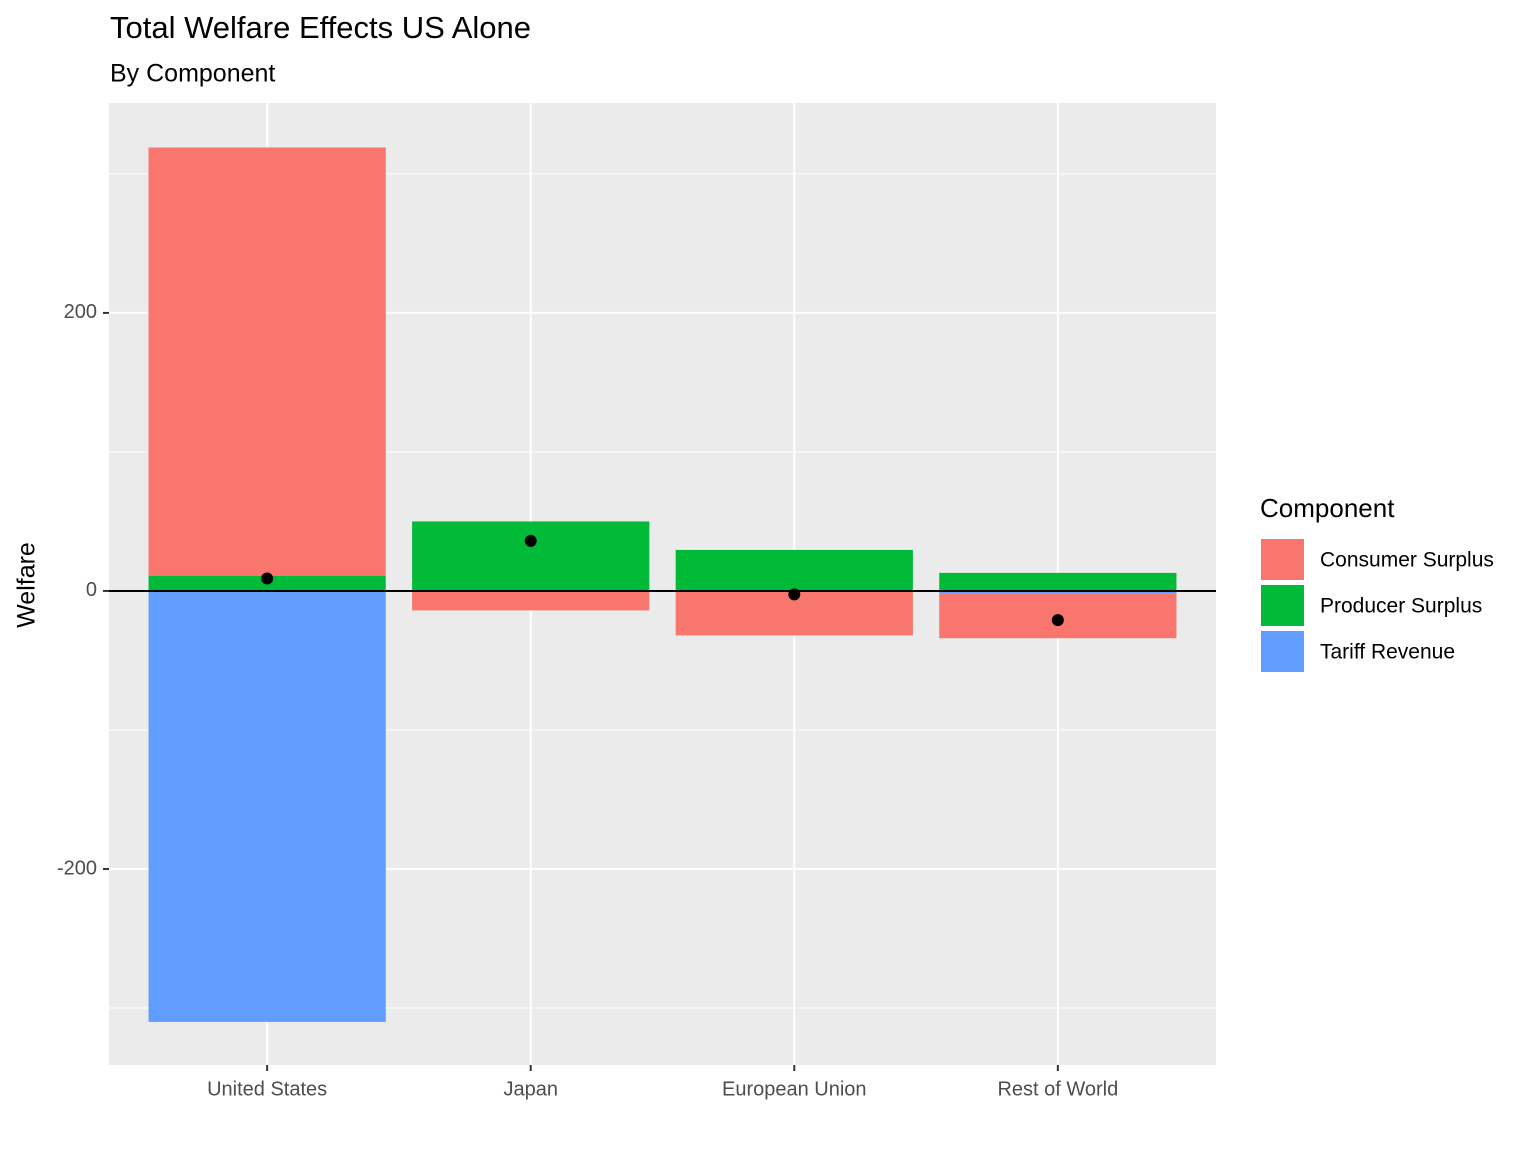  What do you see at coordinates (77, 868) in the screenshot?
I see `y-tick-label: -200` at bounding box center [77, 868].